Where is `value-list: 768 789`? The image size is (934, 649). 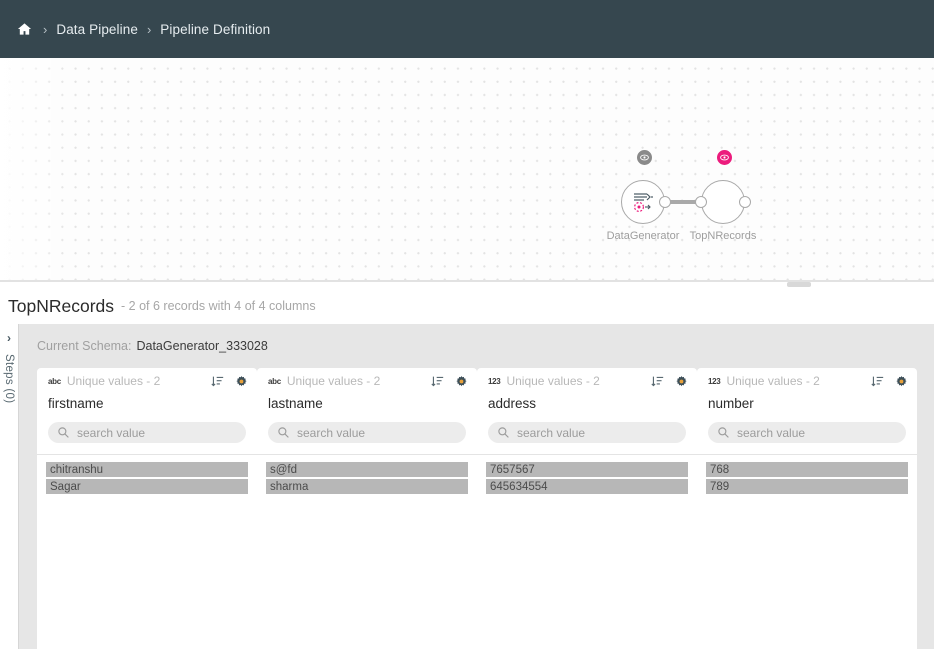
value-list: 768 789 is located at coordinates (807, 474).